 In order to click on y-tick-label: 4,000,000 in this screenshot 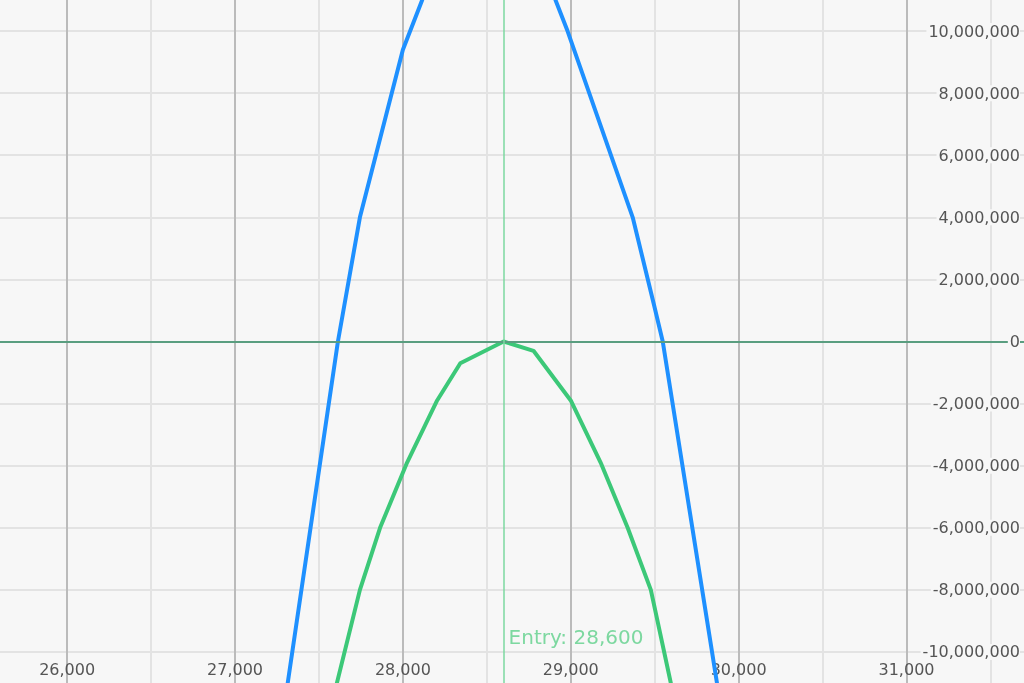, I will do `click(979, 217)`.